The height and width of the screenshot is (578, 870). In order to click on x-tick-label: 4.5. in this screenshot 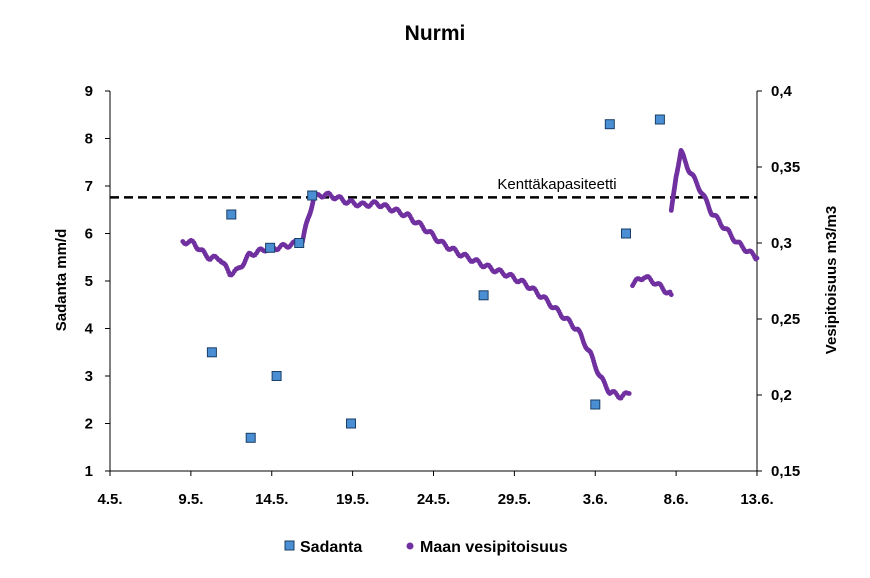, I will do `click(109, 499)`.